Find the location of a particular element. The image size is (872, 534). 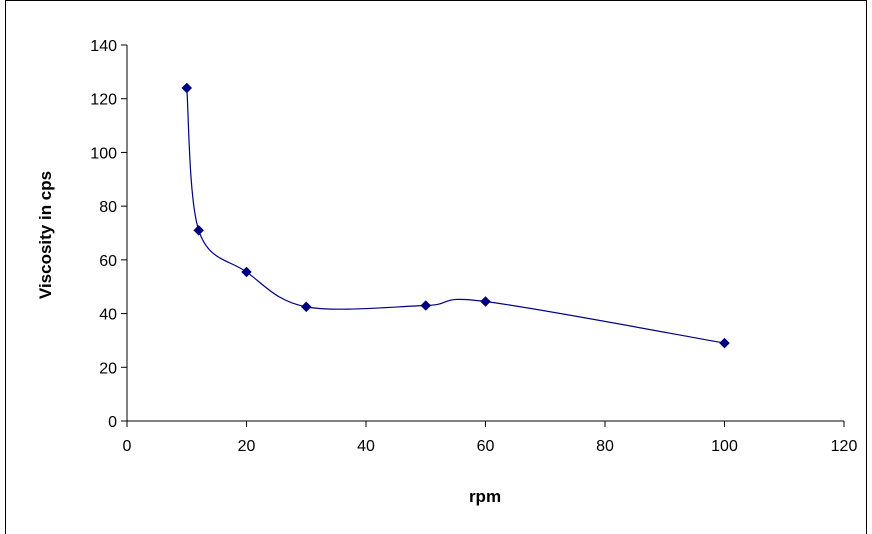

y-tick-label: 120 is located at coordinates (103, 100).